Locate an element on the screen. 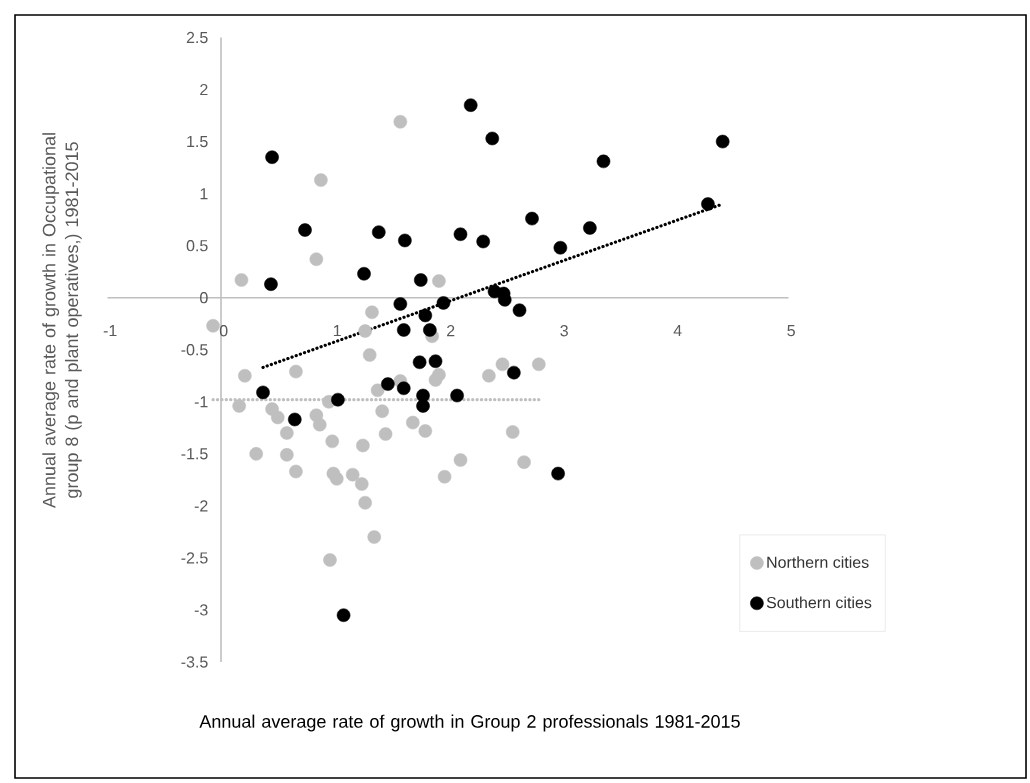 The height and width of the screenshot is (783, 1030). x-tick-label: 1 is located at coordinates (337, 331).